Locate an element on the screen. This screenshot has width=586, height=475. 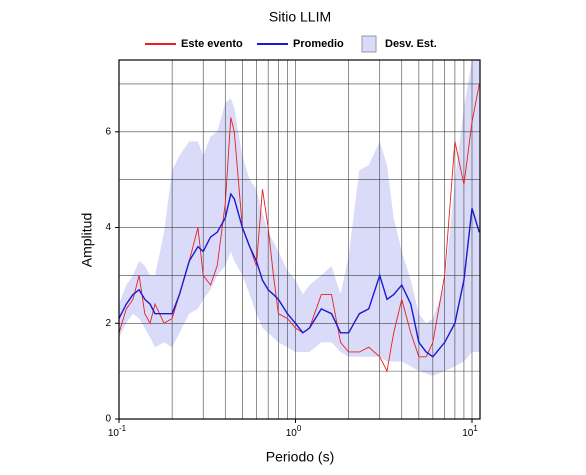
y-tick-label: 4 is located at coordinates (108, 227).